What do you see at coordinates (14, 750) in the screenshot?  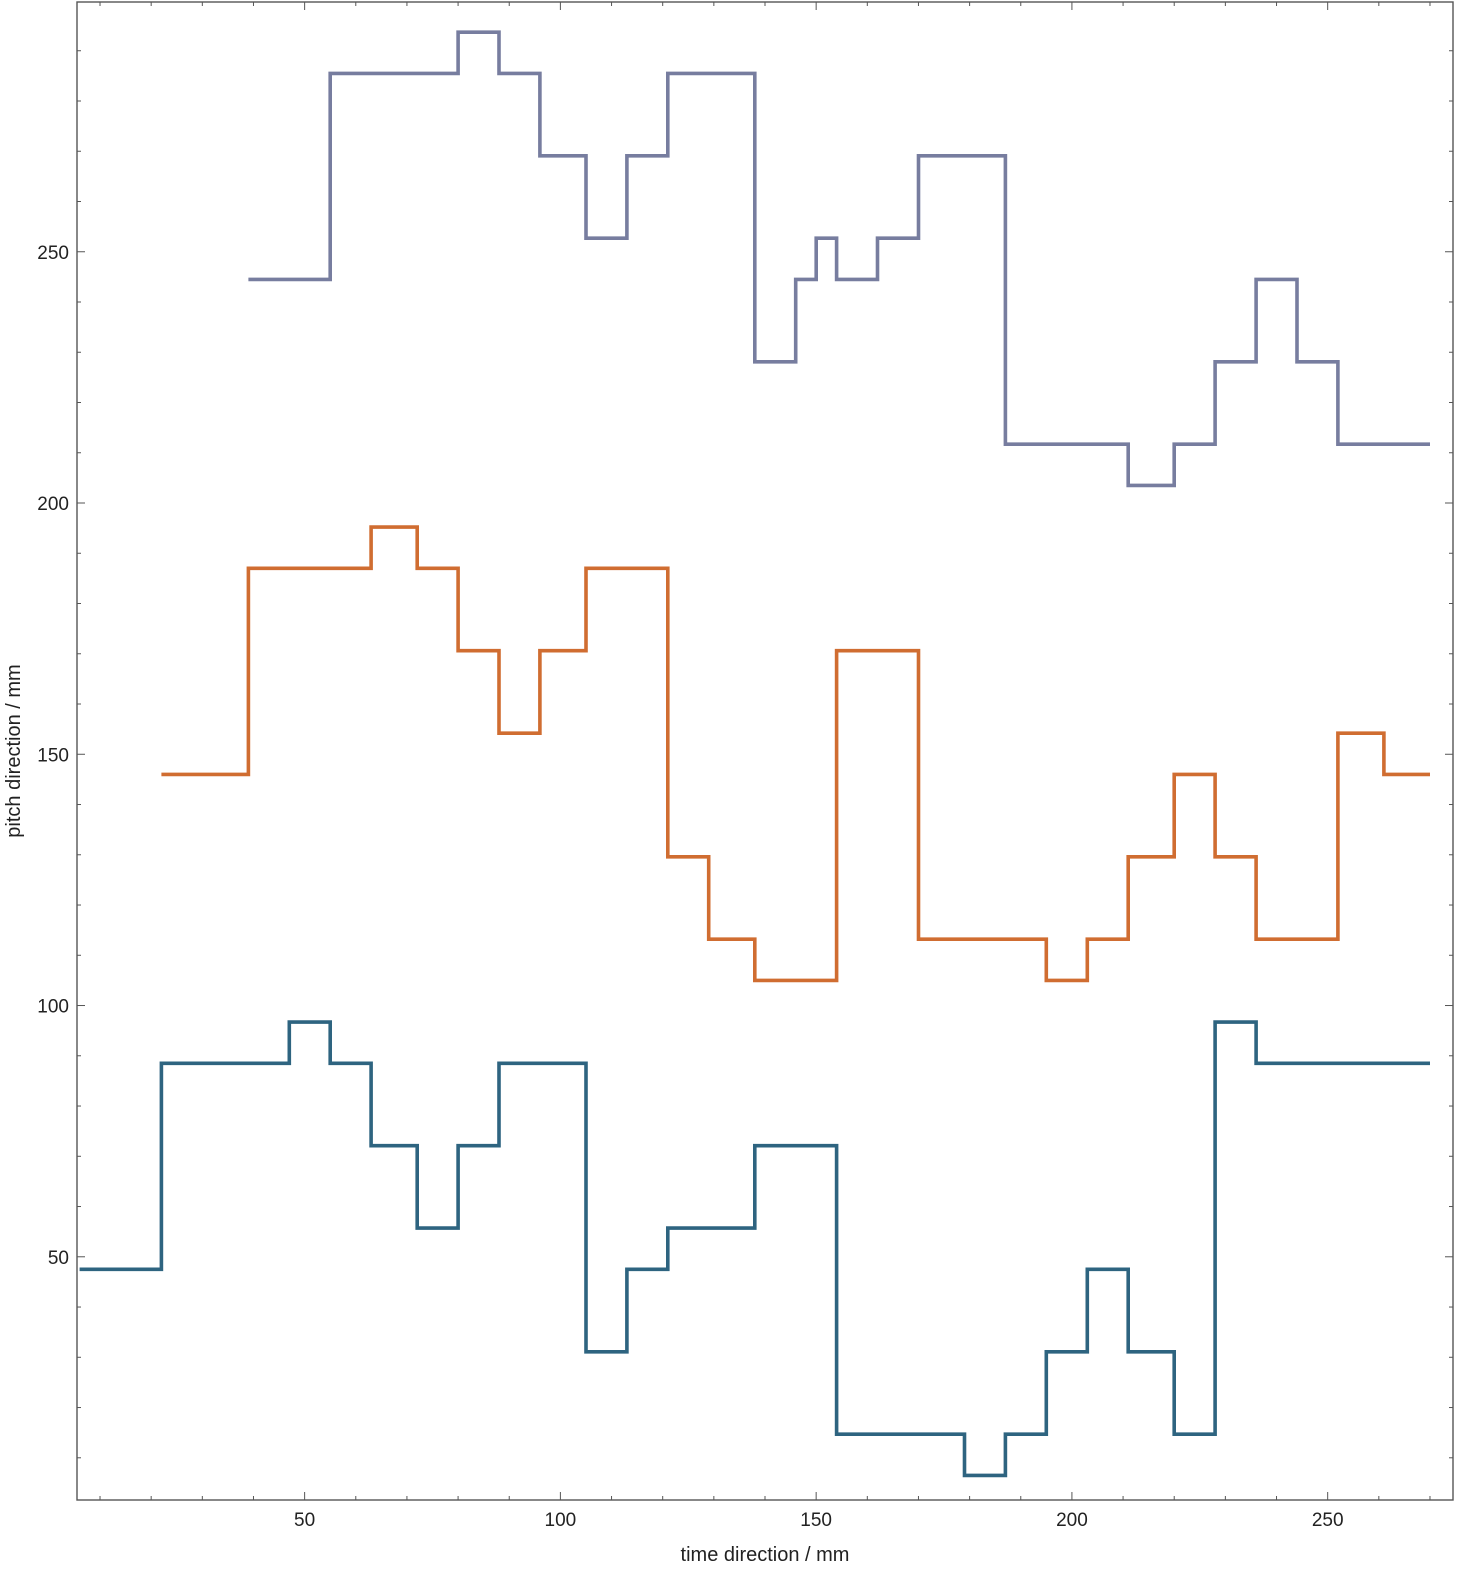 I see `y-axis-label: pitch direction / mm` at bounding box center [14, 750].